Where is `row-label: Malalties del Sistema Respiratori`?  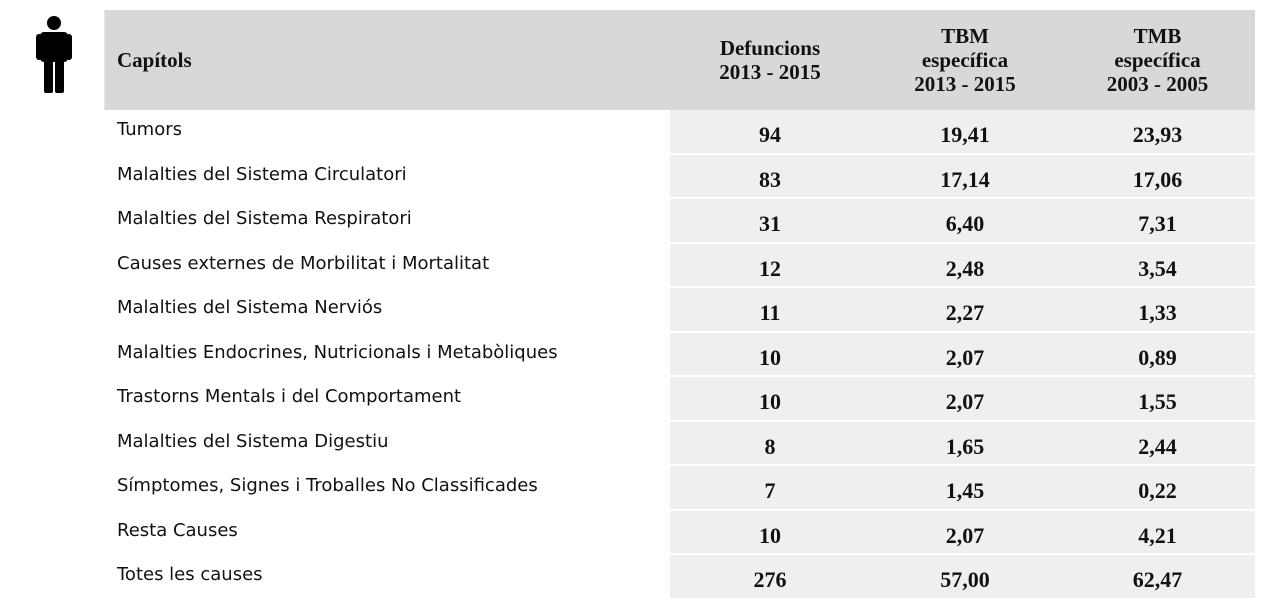 row-label: Malalties del Sistema Respiratori is located at coordinates (264, 218).